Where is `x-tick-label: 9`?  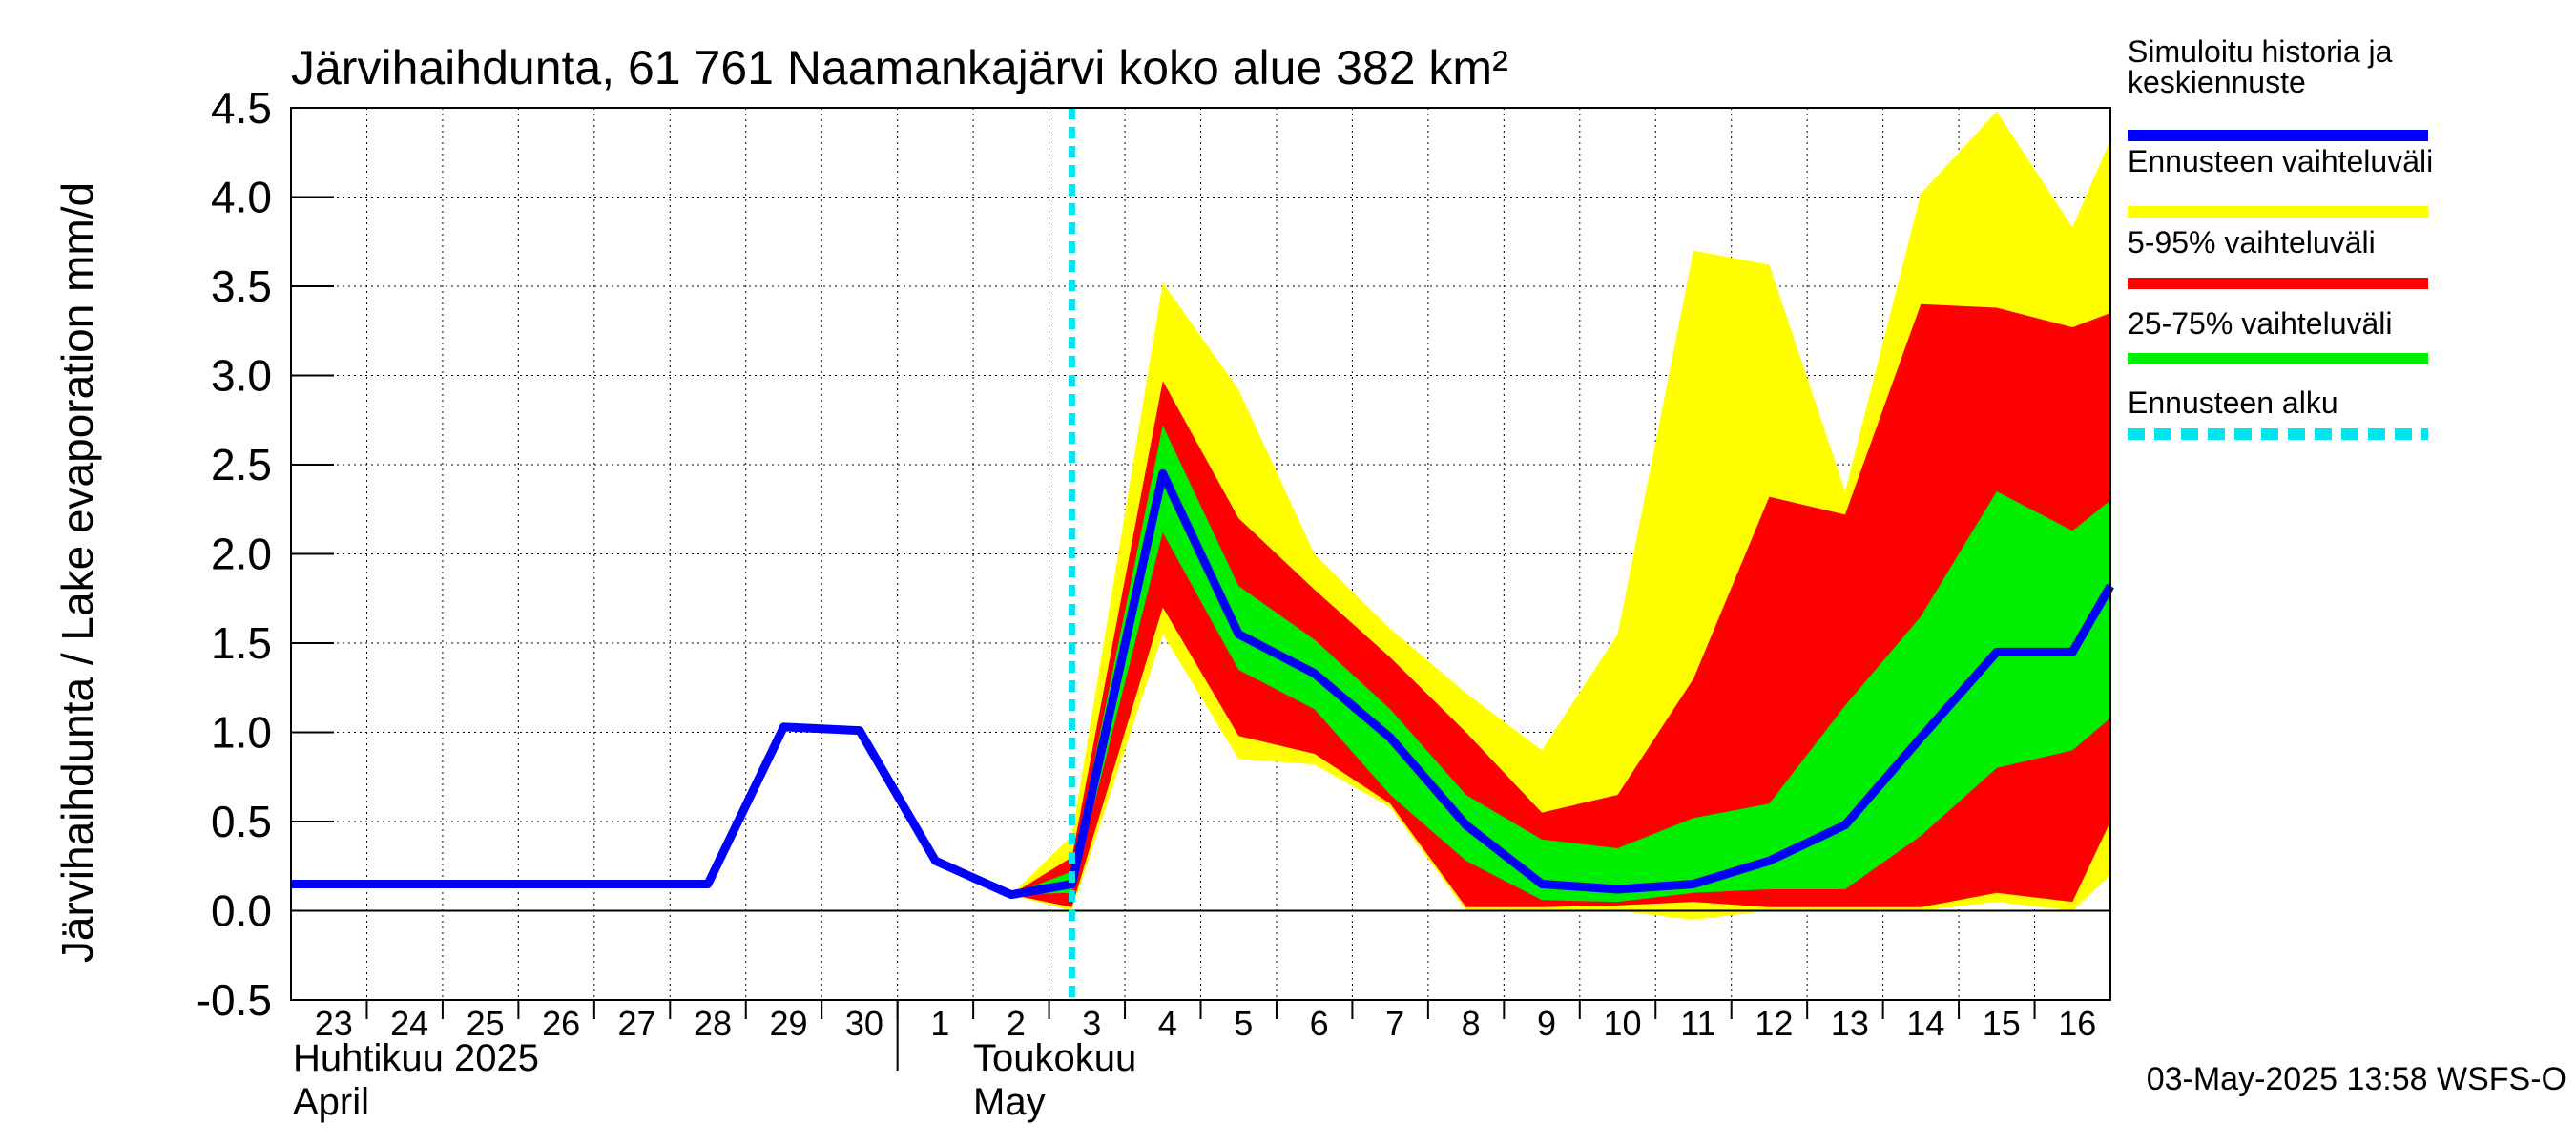 x-tick-label: 9 is located at coordinates (1546, 1023).